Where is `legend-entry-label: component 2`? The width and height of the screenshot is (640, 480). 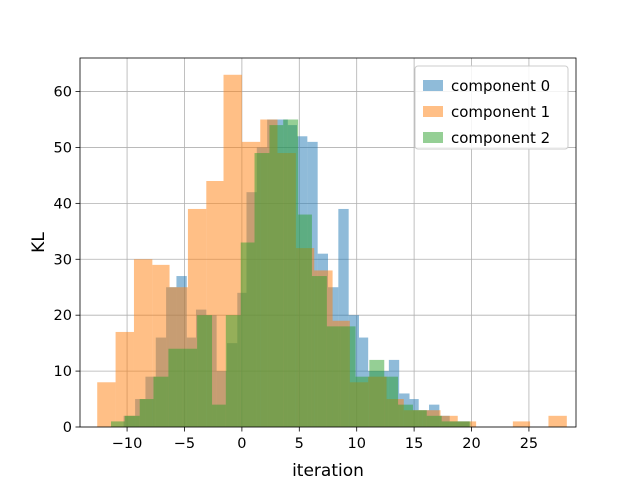
legend-entry-label: component 2 is located at coordinates (500, 138).